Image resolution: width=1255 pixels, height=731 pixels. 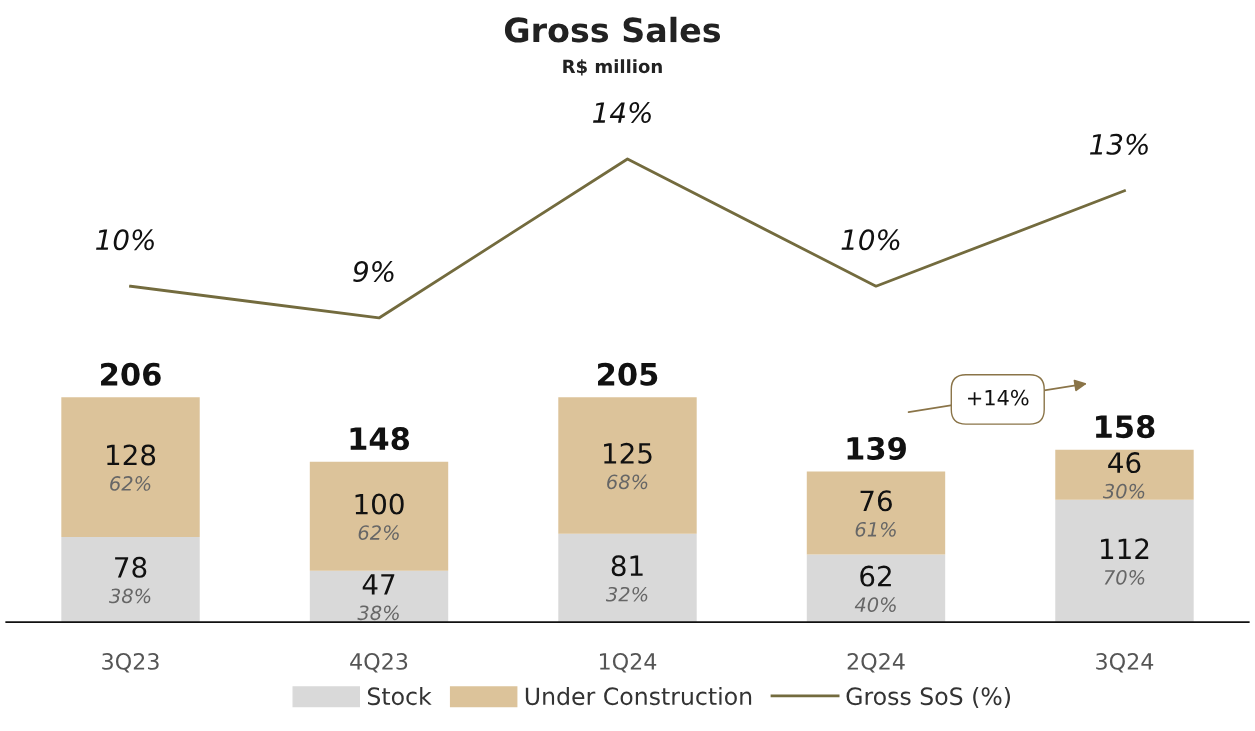 I want to click on x-tick-label: 1Q24, so click(x=628, y=663).